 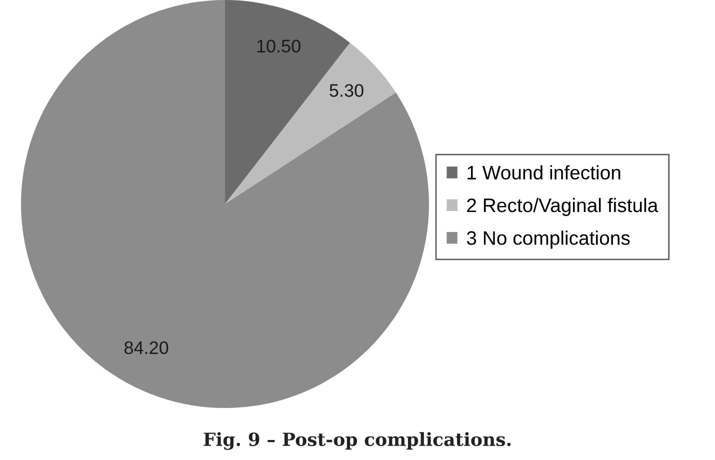 What do you see at coordinates (548, 239) in the screenshot?
I see `legend-label: 3 No complications` at bounding box center [548, 239].